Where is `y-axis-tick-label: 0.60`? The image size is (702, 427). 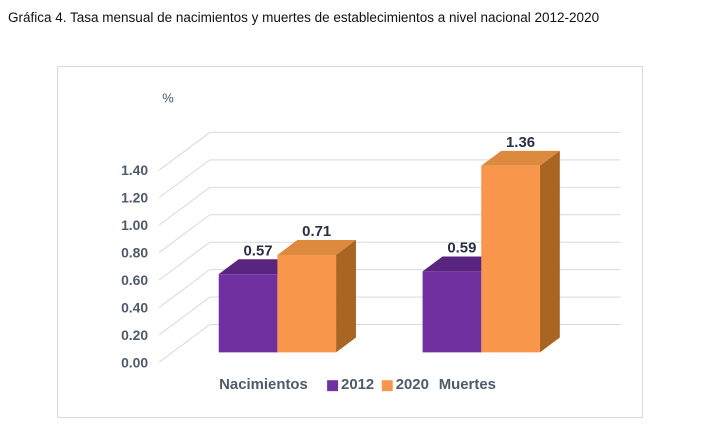 y-axis-tick-label: 0.60 is located at coordinates (134, 280).